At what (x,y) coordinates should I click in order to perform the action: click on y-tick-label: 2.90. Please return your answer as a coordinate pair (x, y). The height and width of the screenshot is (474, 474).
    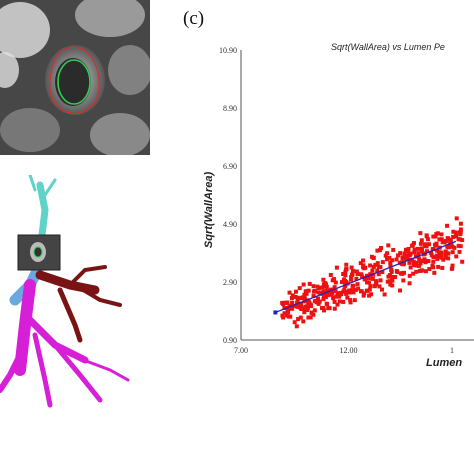
    Looking at the image, I should click on (230, 282).